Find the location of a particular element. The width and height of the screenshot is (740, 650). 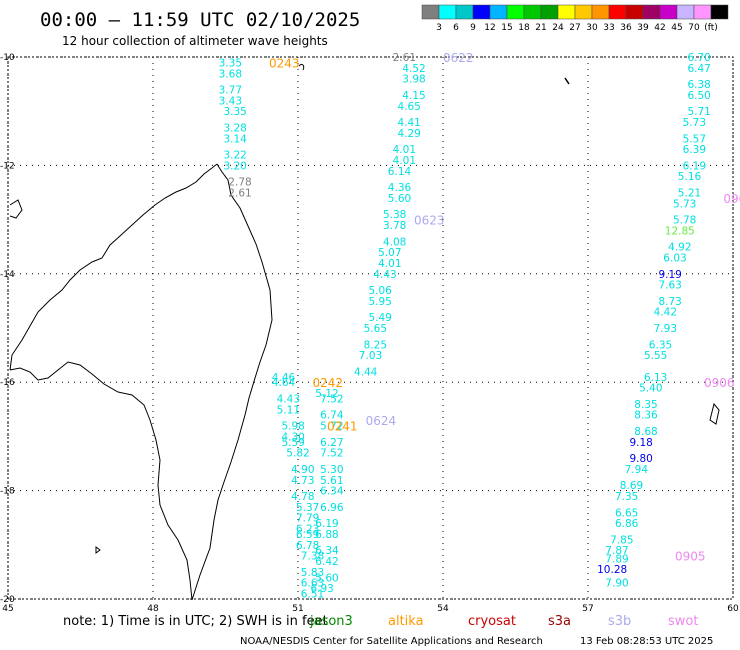

island-north is located at coordinates (567, 81).